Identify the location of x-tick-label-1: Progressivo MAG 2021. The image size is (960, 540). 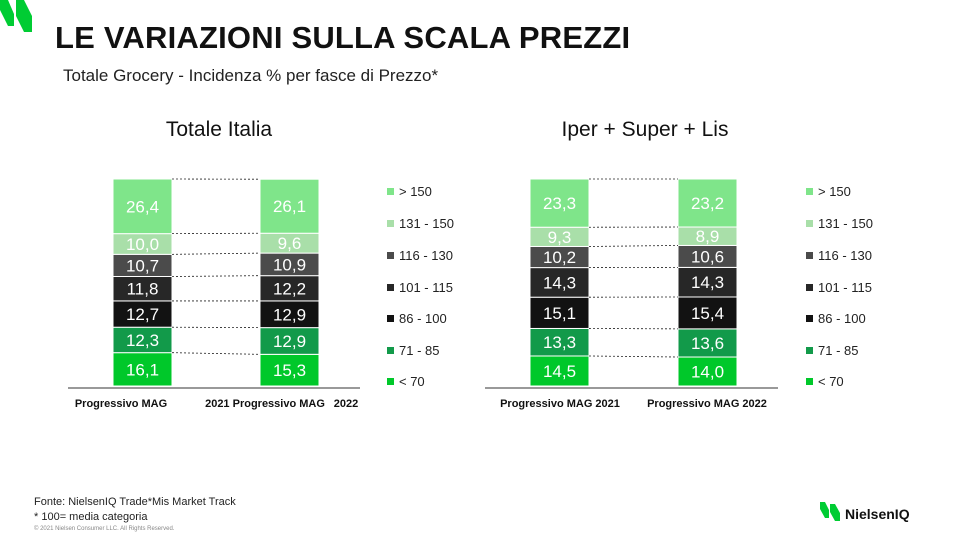
(560, 404).